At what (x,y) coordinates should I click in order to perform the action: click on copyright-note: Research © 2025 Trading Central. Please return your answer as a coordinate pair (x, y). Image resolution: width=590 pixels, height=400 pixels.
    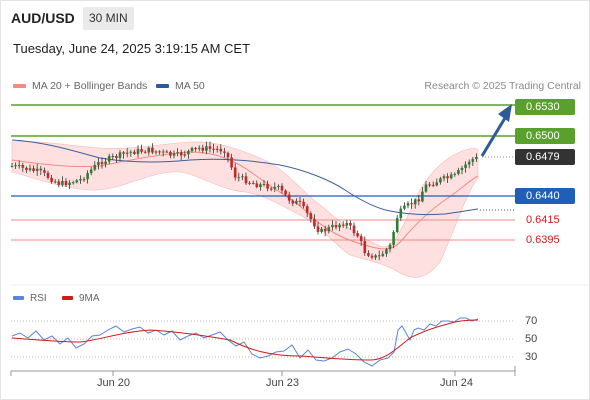
    Looking at the image, I should click on (502, 86).